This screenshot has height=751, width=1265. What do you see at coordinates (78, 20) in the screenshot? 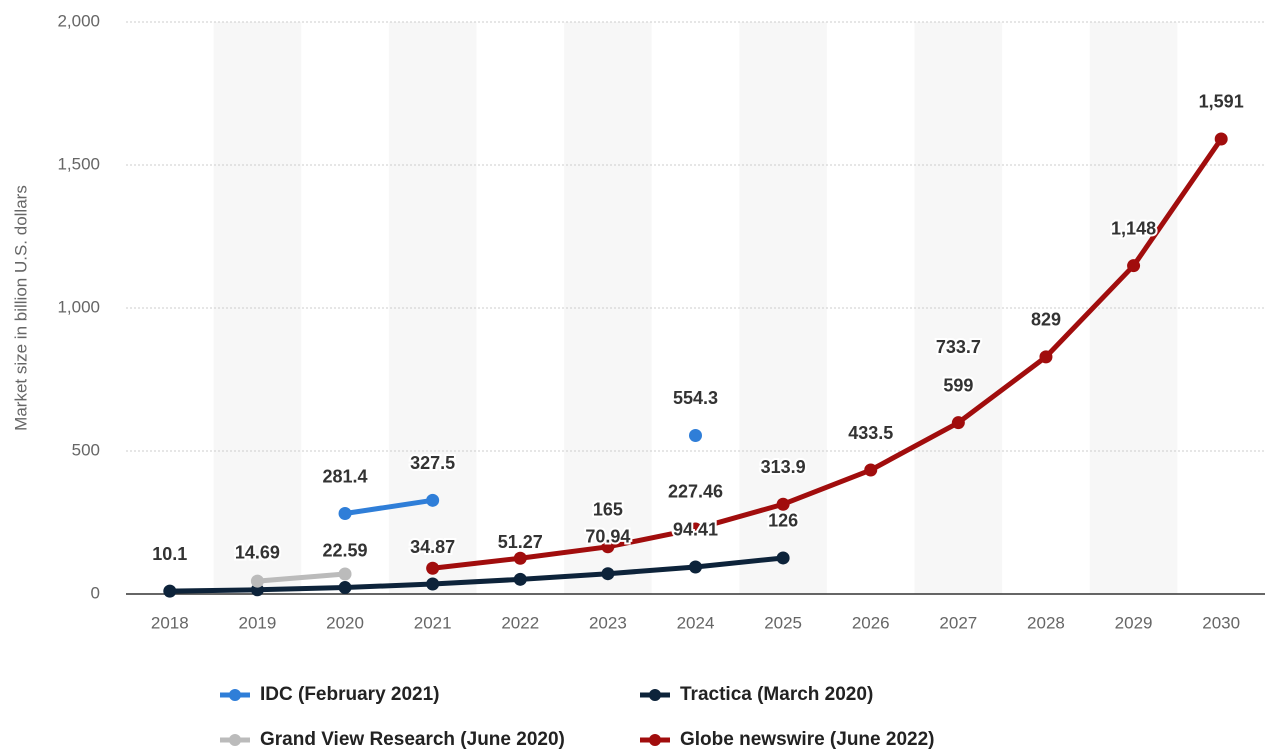
I see `y-tick-label: 2,000` at bounding box center [78, 20].